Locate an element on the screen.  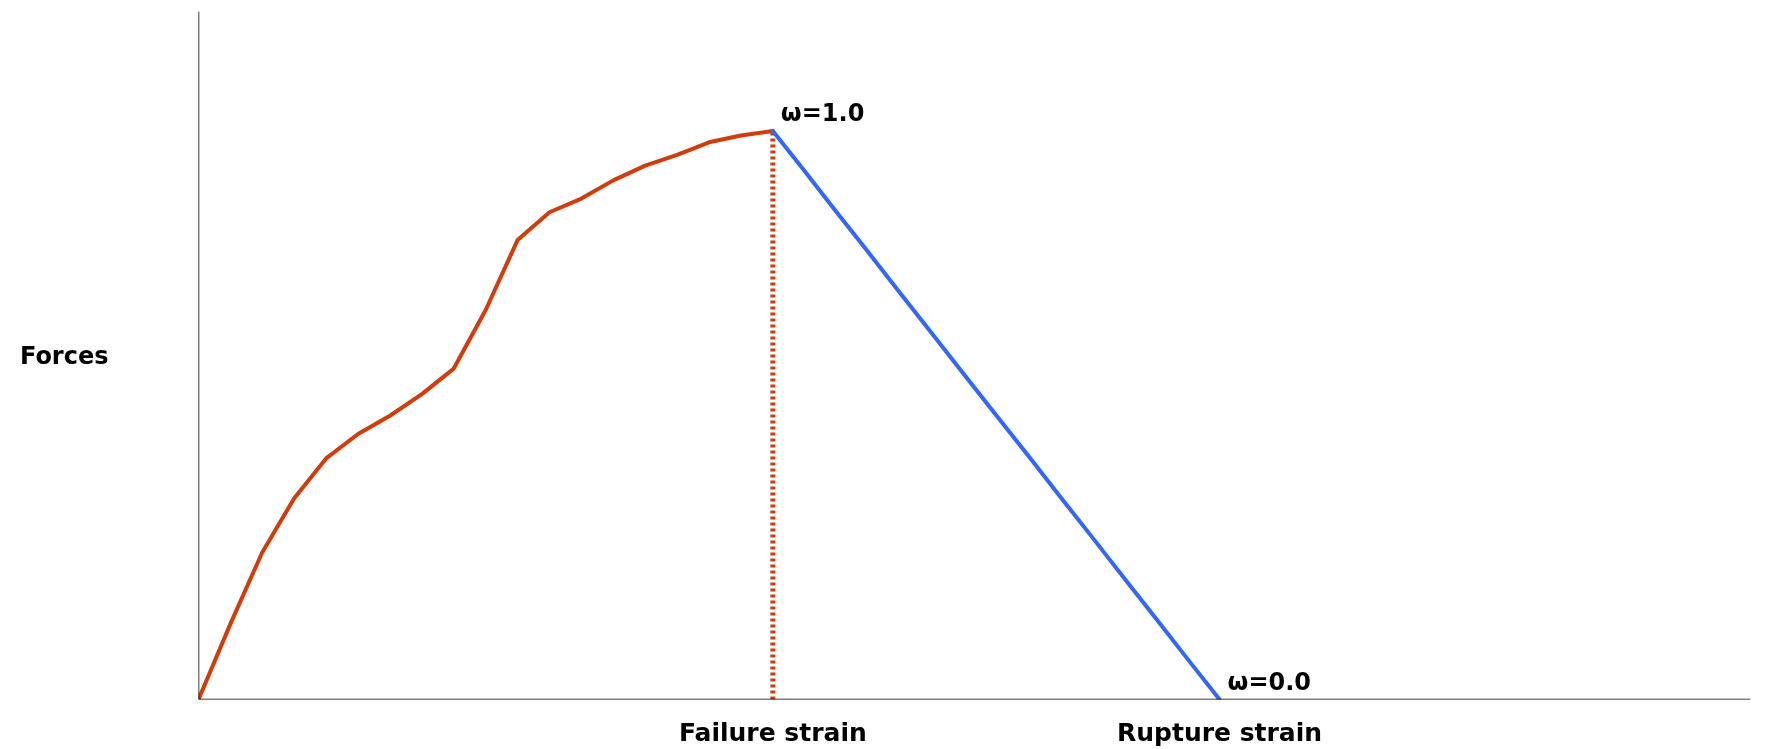
y-axis-title: Forces is located at coordinates (64, 355).